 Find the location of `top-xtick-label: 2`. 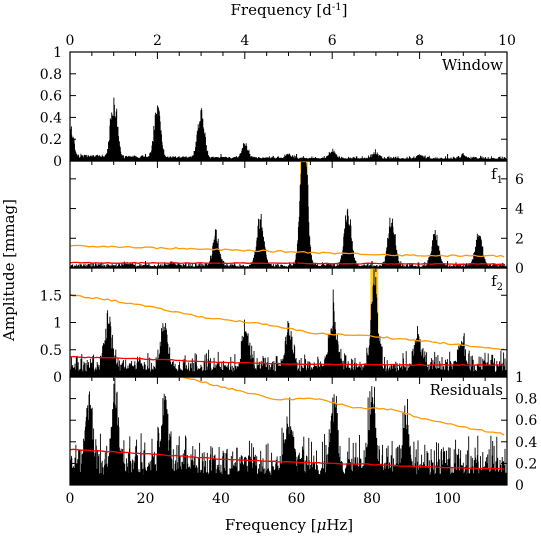

top-xtick-label: 2 is located at coordinates (157, 41).